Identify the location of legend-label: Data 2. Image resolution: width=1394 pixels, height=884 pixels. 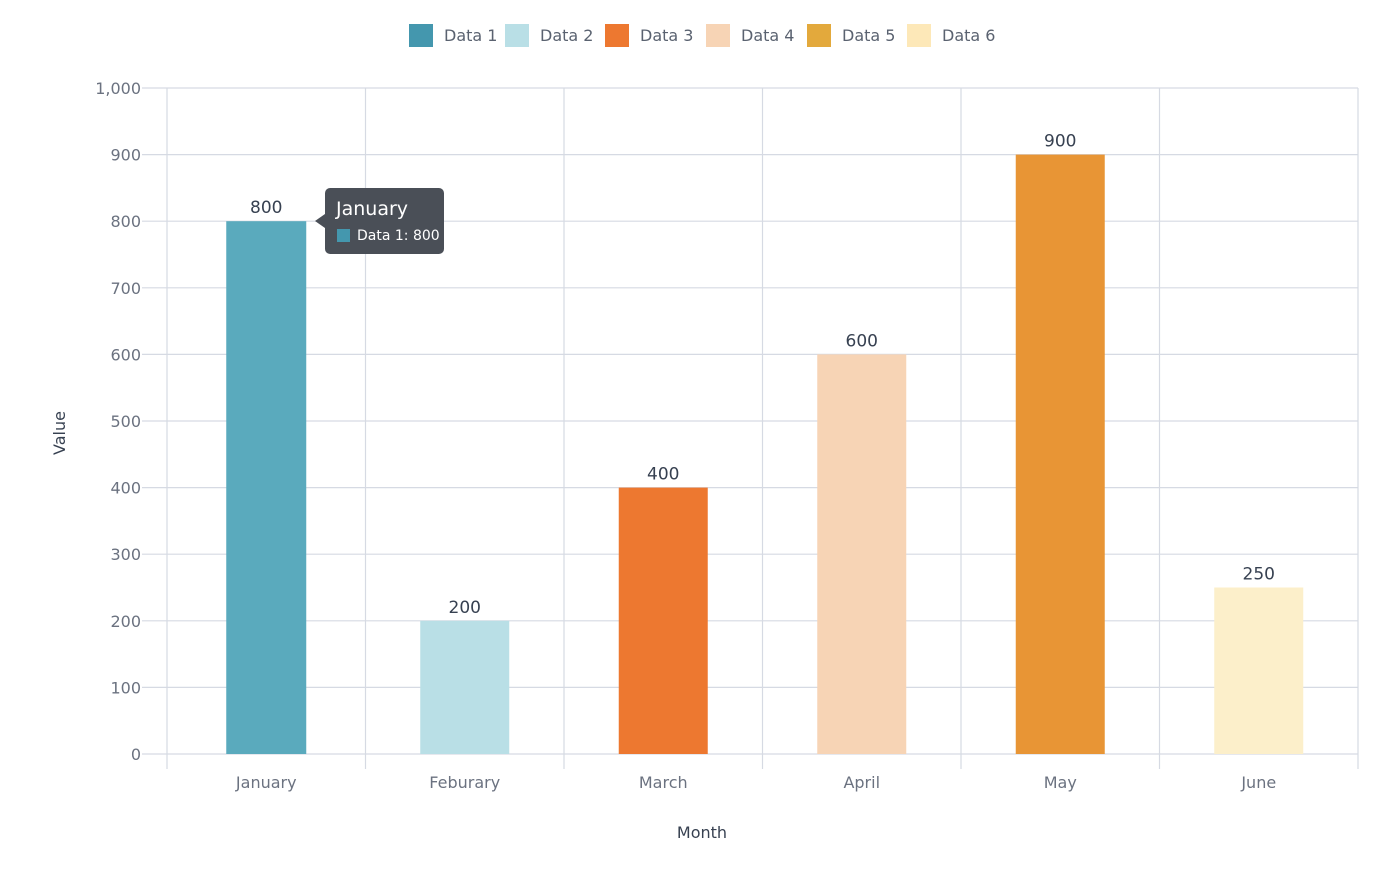
(566, 35).